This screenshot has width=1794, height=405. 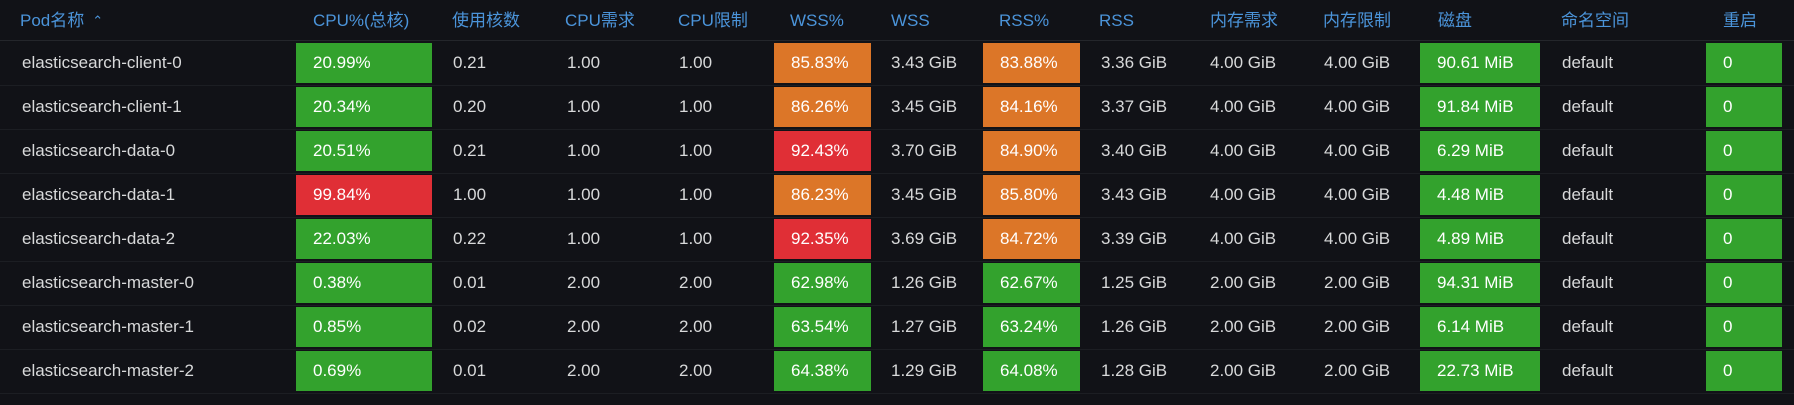 I want to click on column-header-disk: 磁盘, so click(x=1455, y=20).